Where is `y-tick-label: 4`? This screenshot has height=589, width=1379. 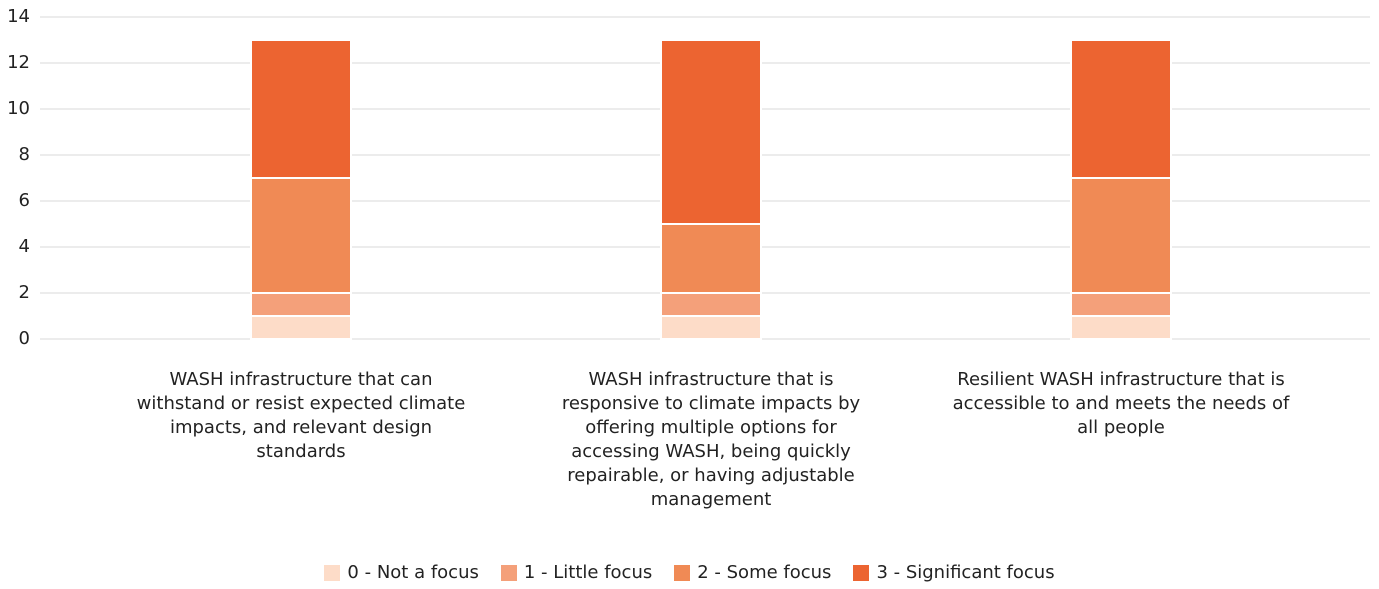
y-tick-label: 4 is located at coordinates (24, 246).